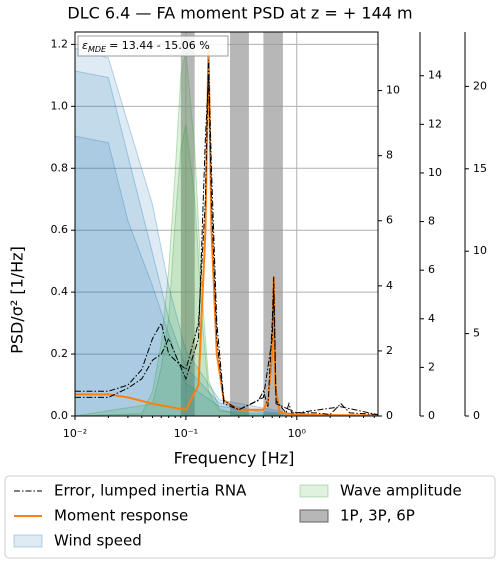 The width and height of the screenshot is (500, 566). What do you see at coordinates (389, 155) in the screenshot?
I see `y2-tick-label: 8` at bounding box center [389, 155].